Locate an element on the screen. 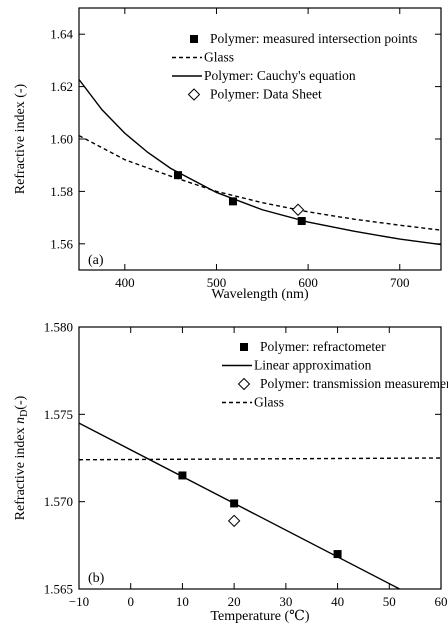  x-tick-label: −10 is located at coordinates (79, 601).